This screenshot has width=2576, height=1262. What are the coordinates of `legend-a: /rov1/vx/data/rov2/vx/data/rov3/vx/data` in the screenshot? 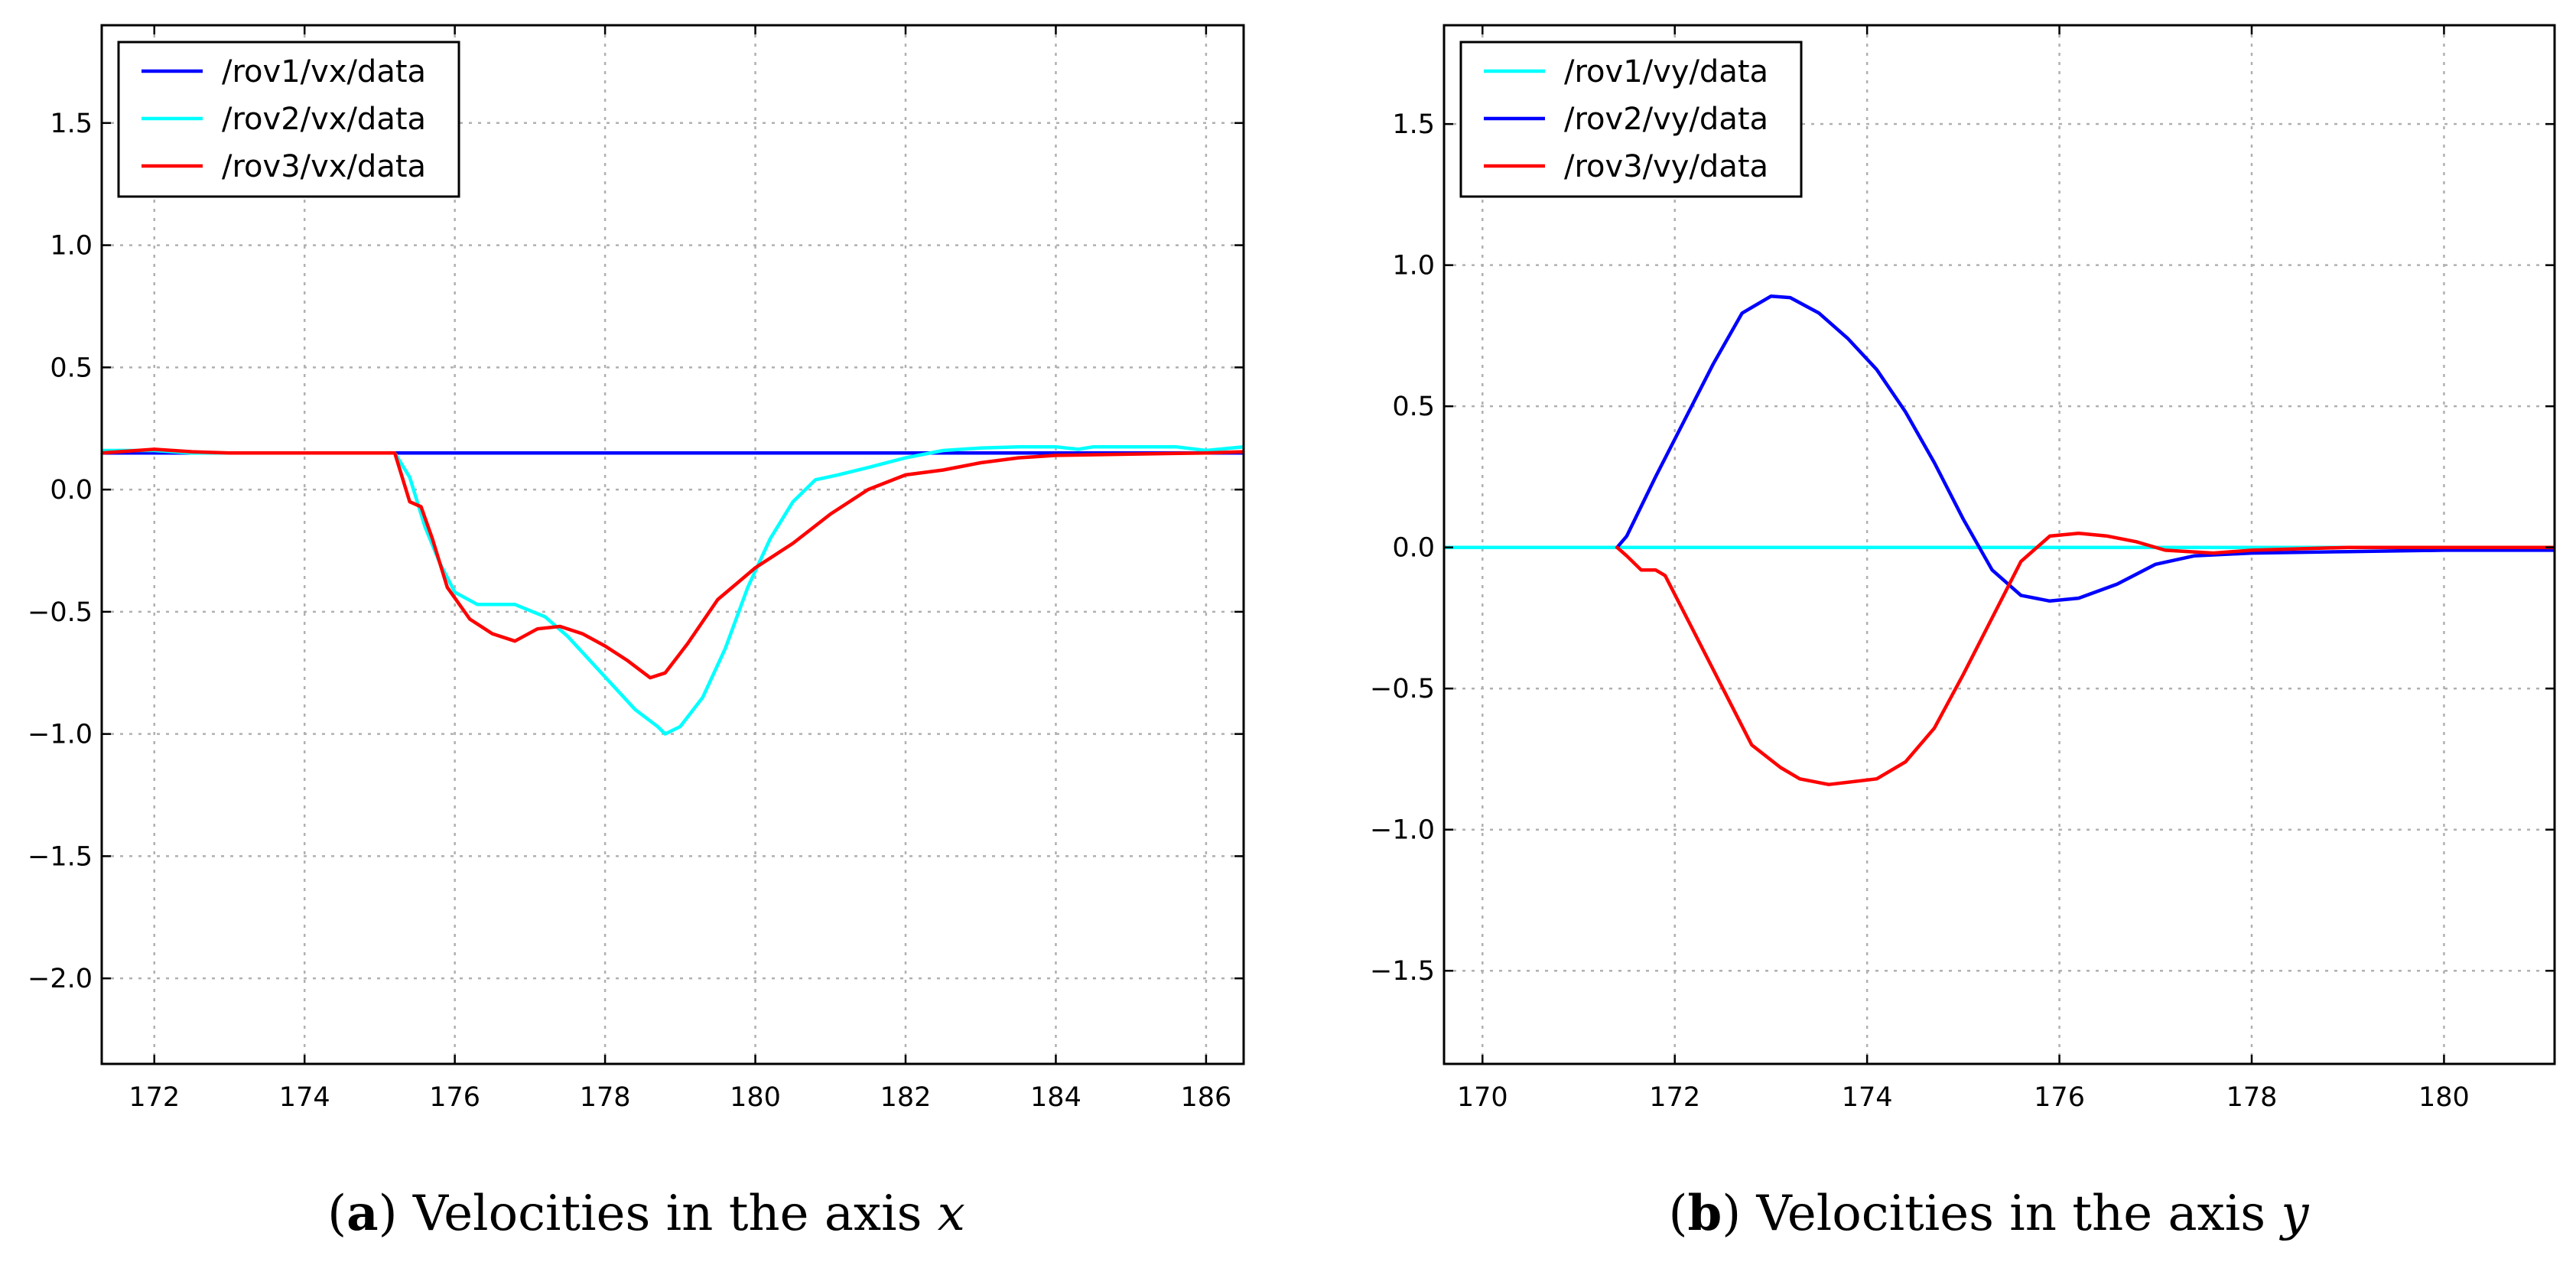 It's located at (288, 119).